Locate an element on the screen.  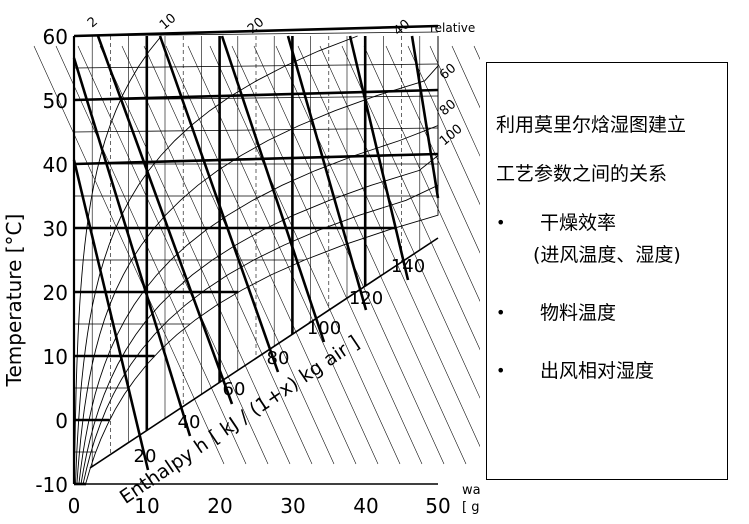
rh-label: relative humidity [%] is located at coordinates (455, 28).